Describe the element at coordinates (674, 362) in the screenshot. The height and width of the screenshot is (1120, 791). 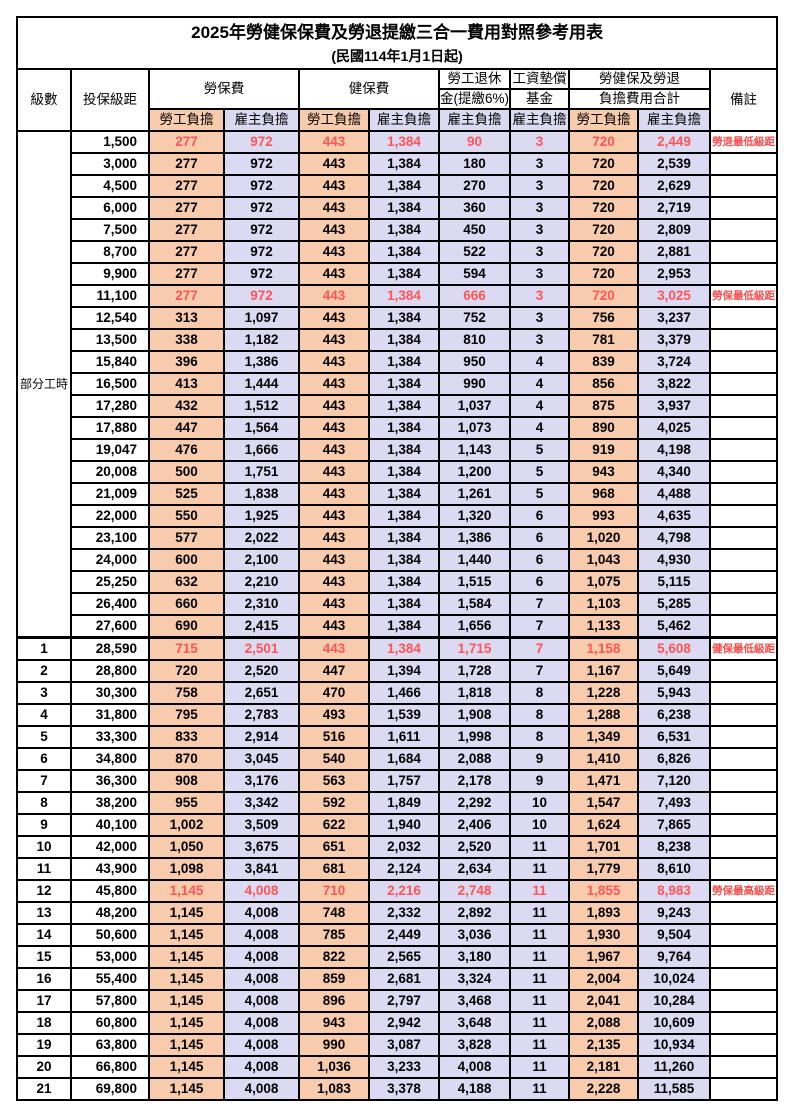
I see `value-cell: 3,724` at that location.